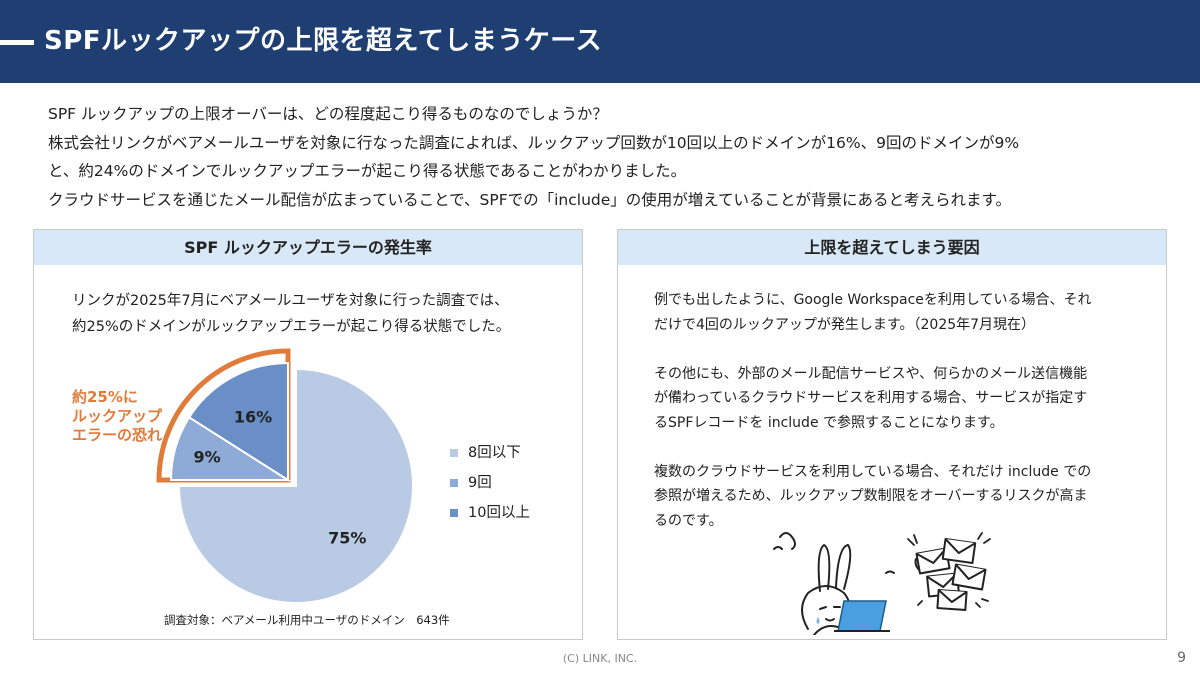 The height and width of the screenshot is (675, 1200). Describe the element at coordinates (308, 247) in the screenshot. I see `panel-title: SPF ルックアップエラーの発生率` at that location.